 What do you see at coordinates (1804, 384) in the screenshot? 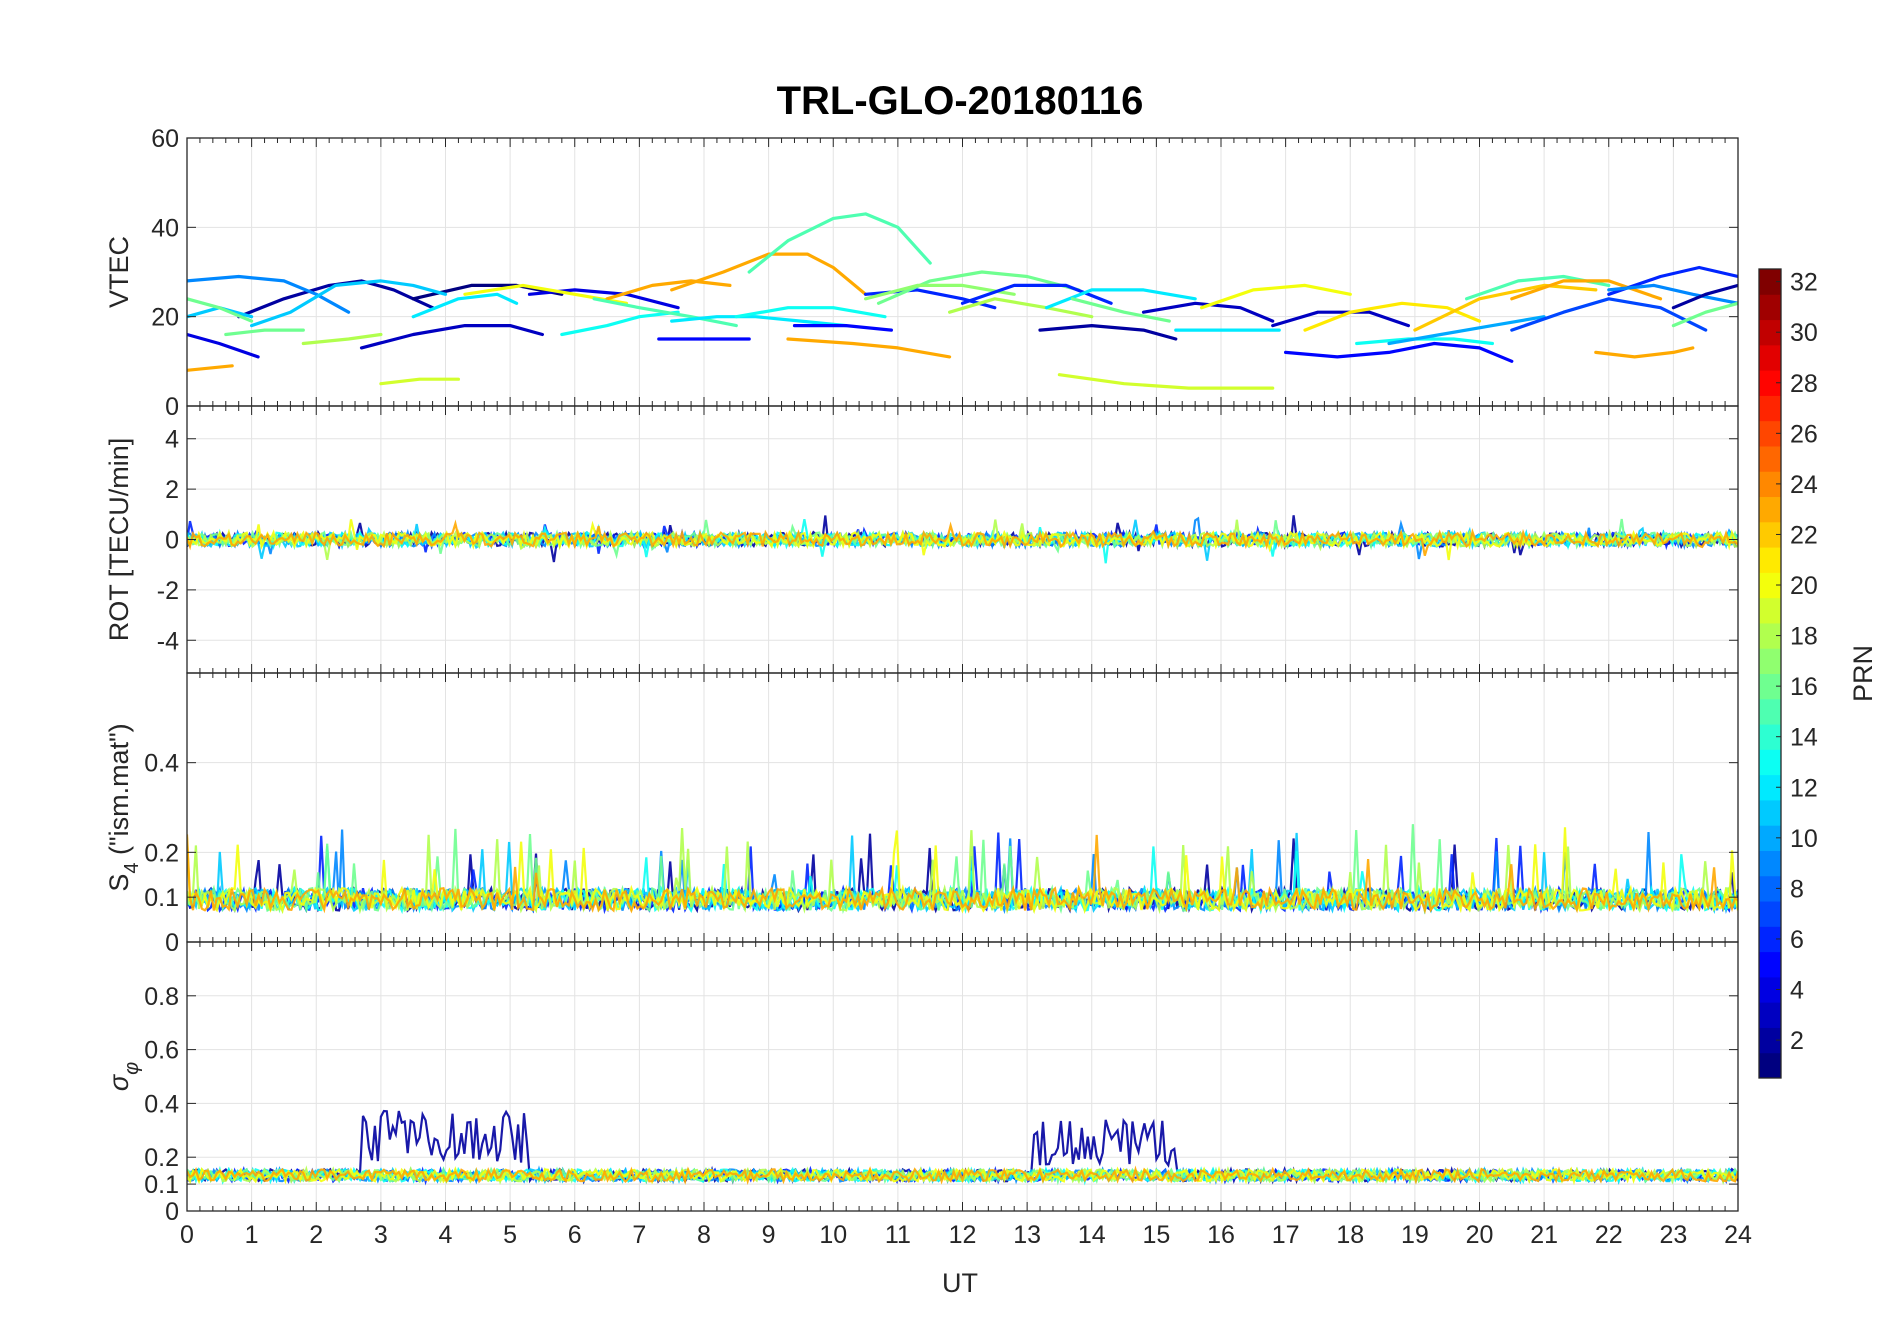
I see `colorbar-tick-label: 28` at bounding box center [1804, 384].